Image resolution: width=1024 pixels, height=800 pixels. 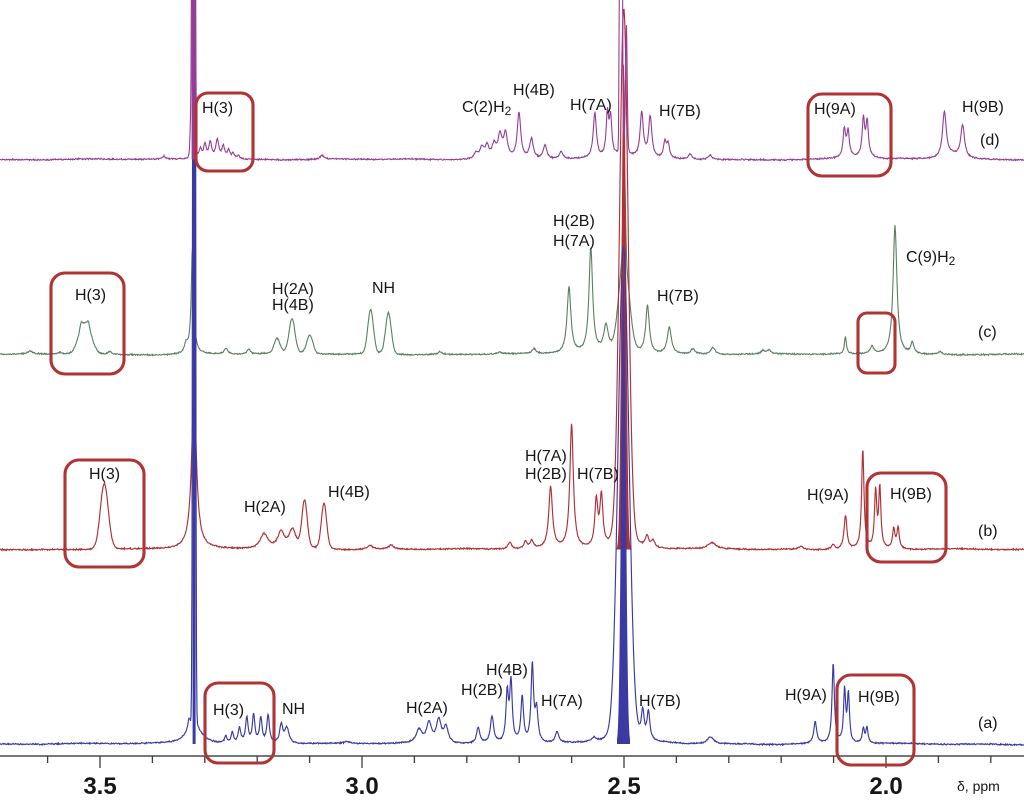 What do you see at coordinates (988, 723) in the screenshot?
I see `svg-text: (a)` at bounding box center [988, 723].